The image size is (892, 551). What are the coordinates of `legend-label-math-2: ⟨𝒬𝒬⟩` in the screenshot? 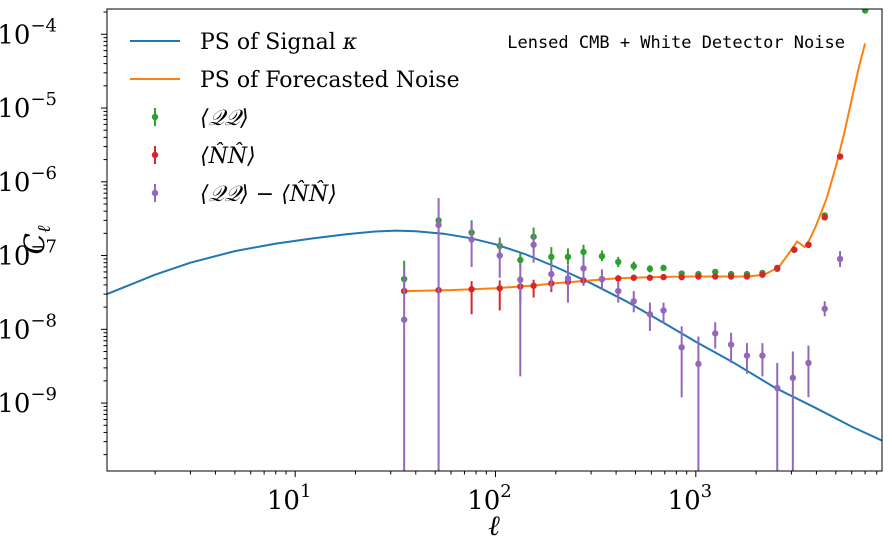 It's located at (224, 118).